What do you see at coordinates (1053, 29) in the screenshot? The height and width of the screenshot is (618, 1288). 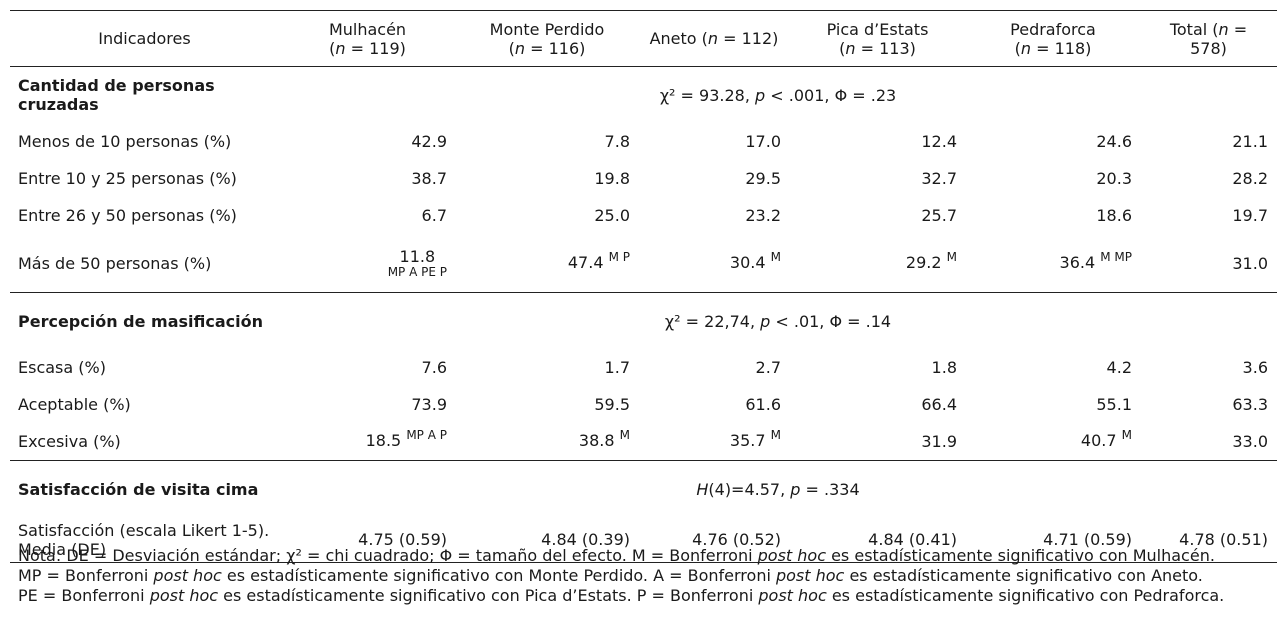 I see `header-pedraforca-name: Pedraforca` at bounding box center [1053, 29].